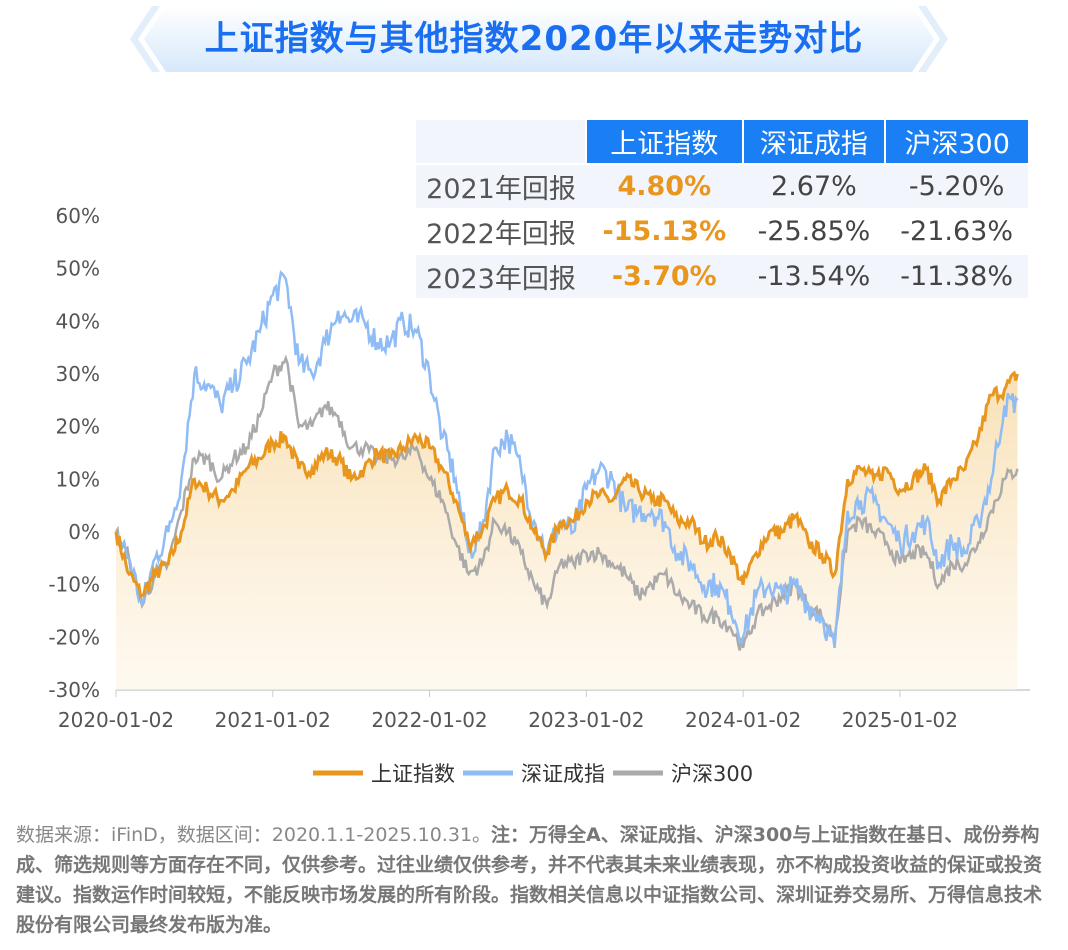 This screenshot has height=950, width=1068. I want to click on y-tick-label: 30%, so click(78, 374).